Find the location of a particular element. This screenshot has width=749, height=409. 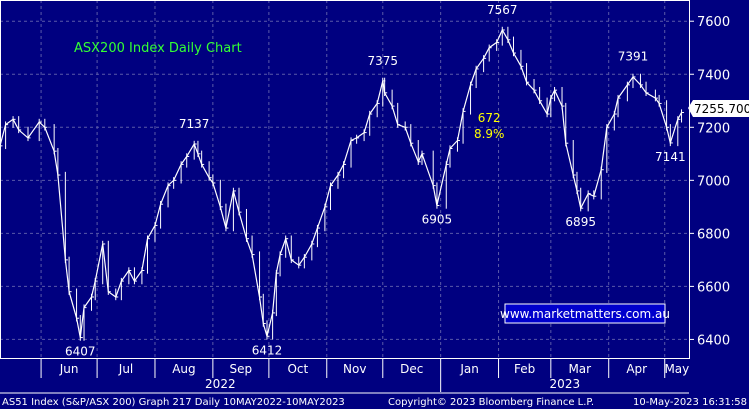

x-tick-label: Jul is located at coordinates (125, 369).